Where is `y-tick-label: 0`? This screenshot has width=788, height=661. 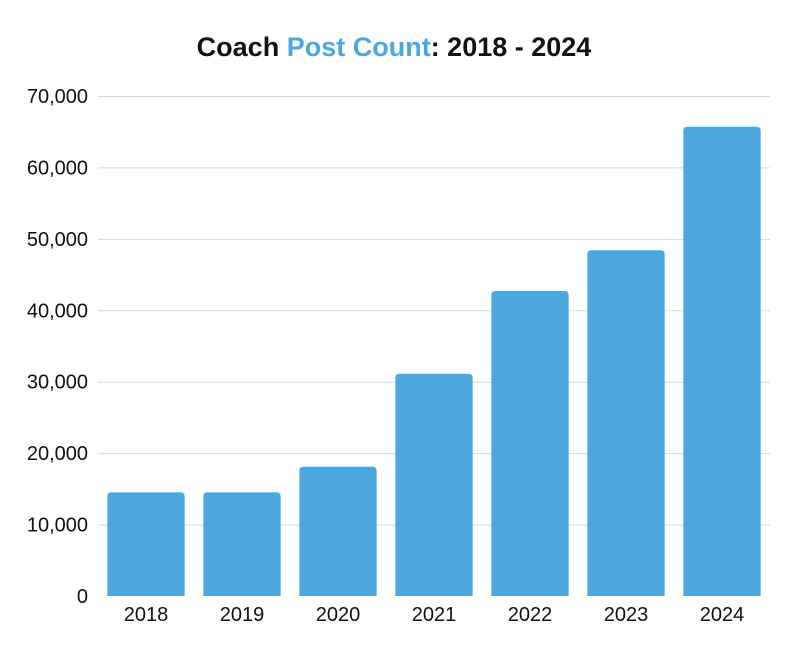 y-tick-label: 0 is located at coordinates (82, 597).